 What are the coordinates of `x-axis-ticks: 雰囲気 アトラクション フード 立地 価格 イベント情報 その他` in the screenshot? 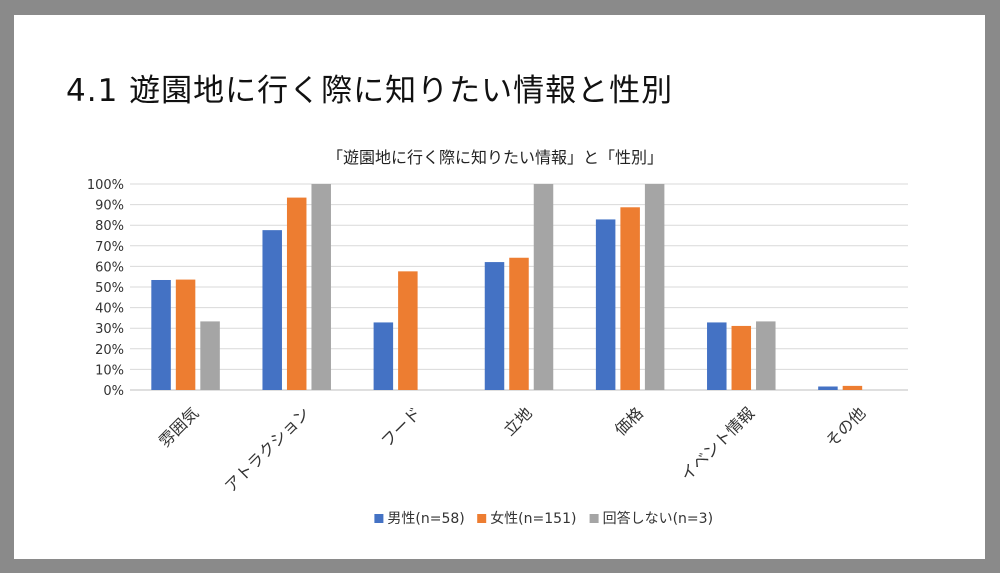 It's located at (512, 449).